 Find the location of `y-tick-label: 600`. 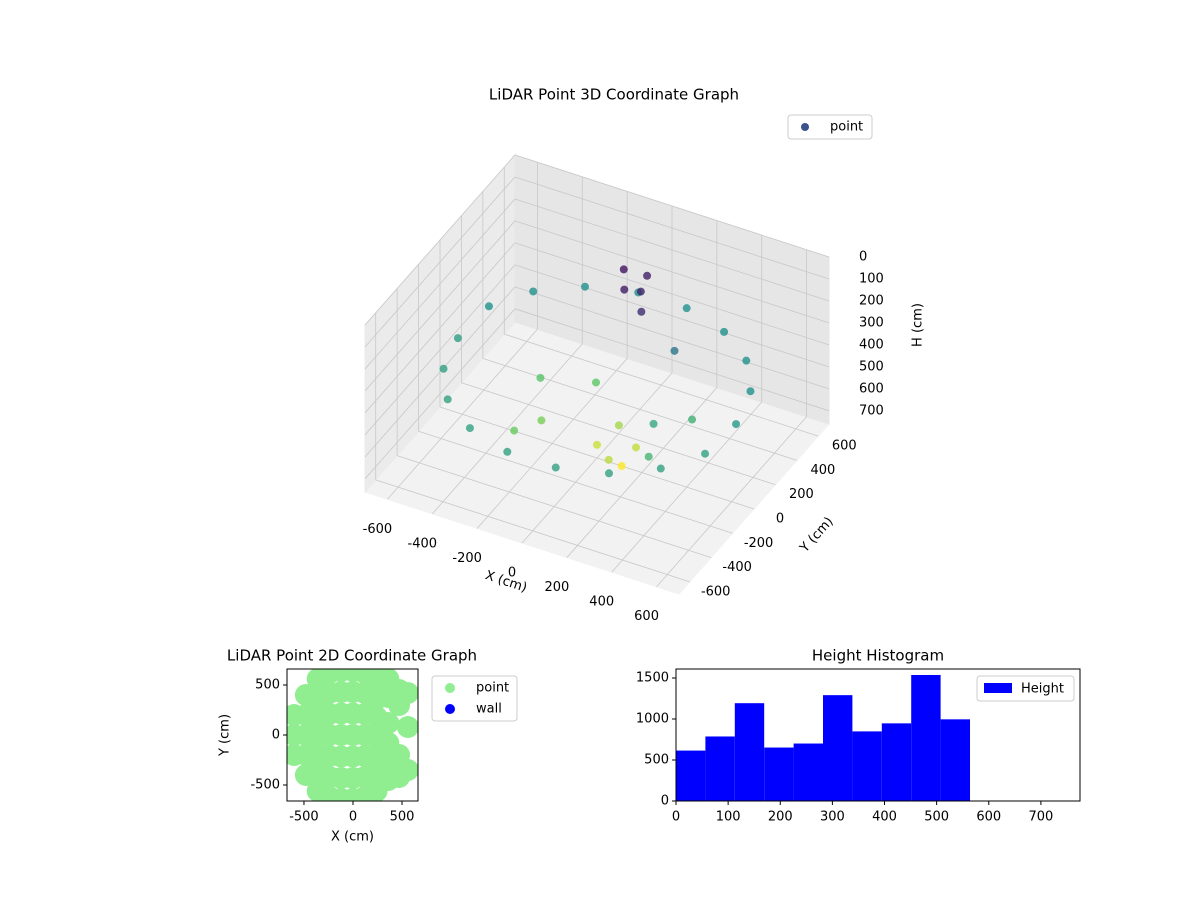

y-tick-label: 600 is located at coordinates (844, 446).